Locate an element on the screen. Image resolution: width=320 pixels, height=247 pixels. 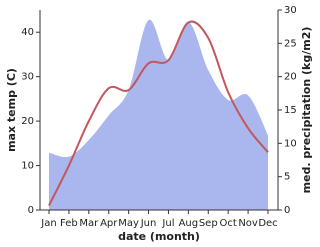
x-tick-label: Jan is located at coordinates (48, 223).